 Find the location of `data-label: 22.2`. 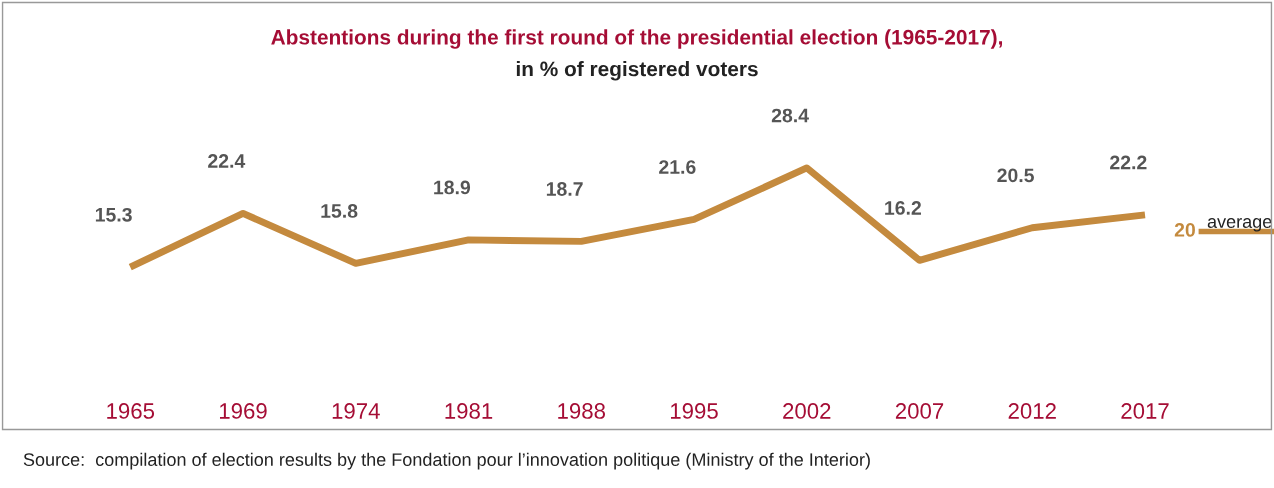

data-label: 22.2 is located at coordinates (1128, 162).